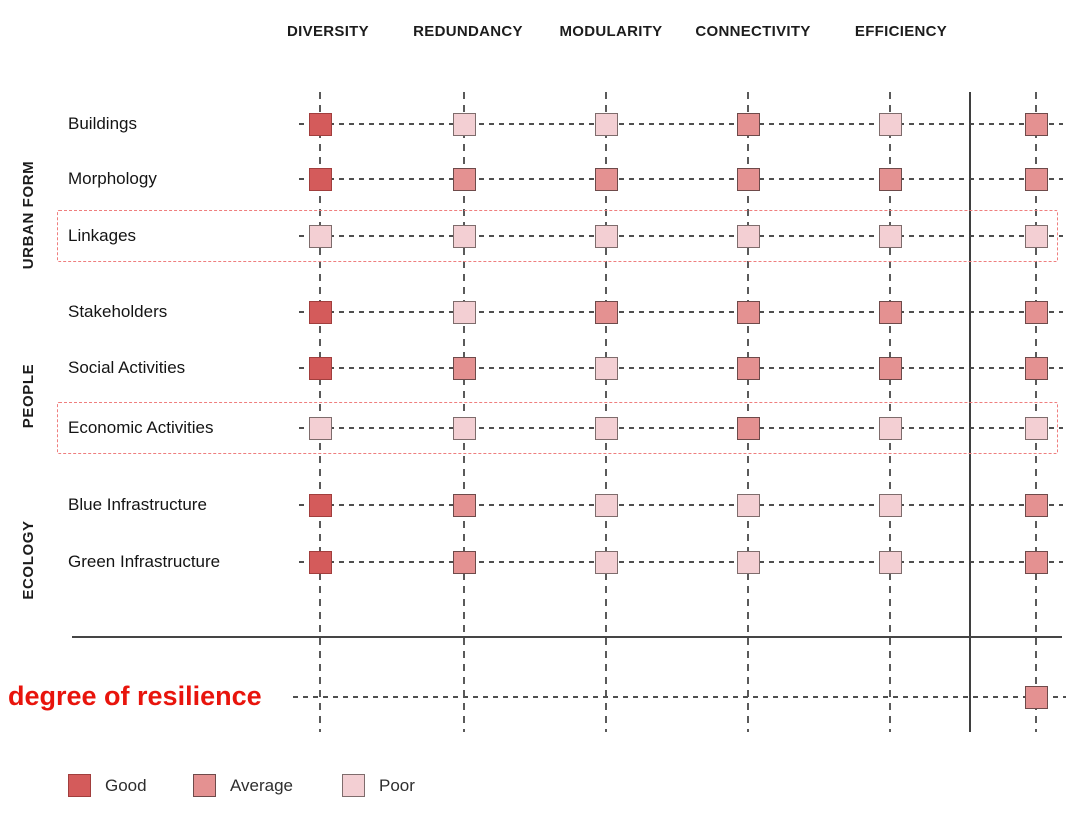 The width and height of the screenshot is (1071, 819). What do you see at coordinates (567, 637) in the screenshot?
I see `baseline-hline` at bounding box center [567, 637].